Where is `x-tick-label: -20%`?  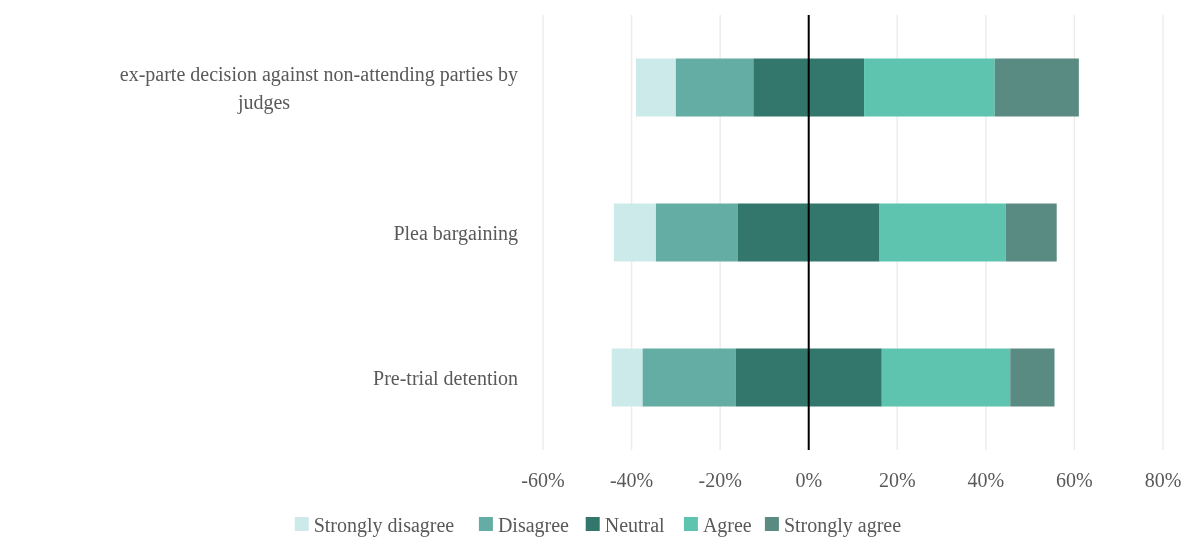 x-tick-label: -20% is located at coordinates (720, 480).